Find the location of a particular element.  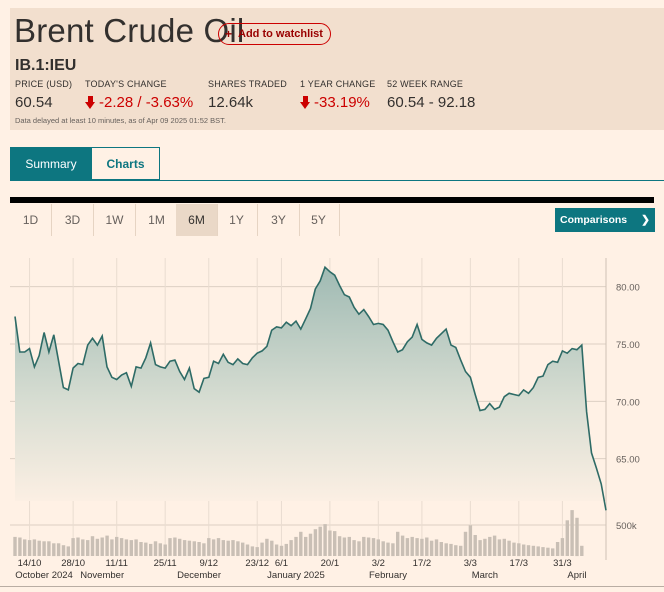

x-month-label: February is located at coordinates (388, 575).